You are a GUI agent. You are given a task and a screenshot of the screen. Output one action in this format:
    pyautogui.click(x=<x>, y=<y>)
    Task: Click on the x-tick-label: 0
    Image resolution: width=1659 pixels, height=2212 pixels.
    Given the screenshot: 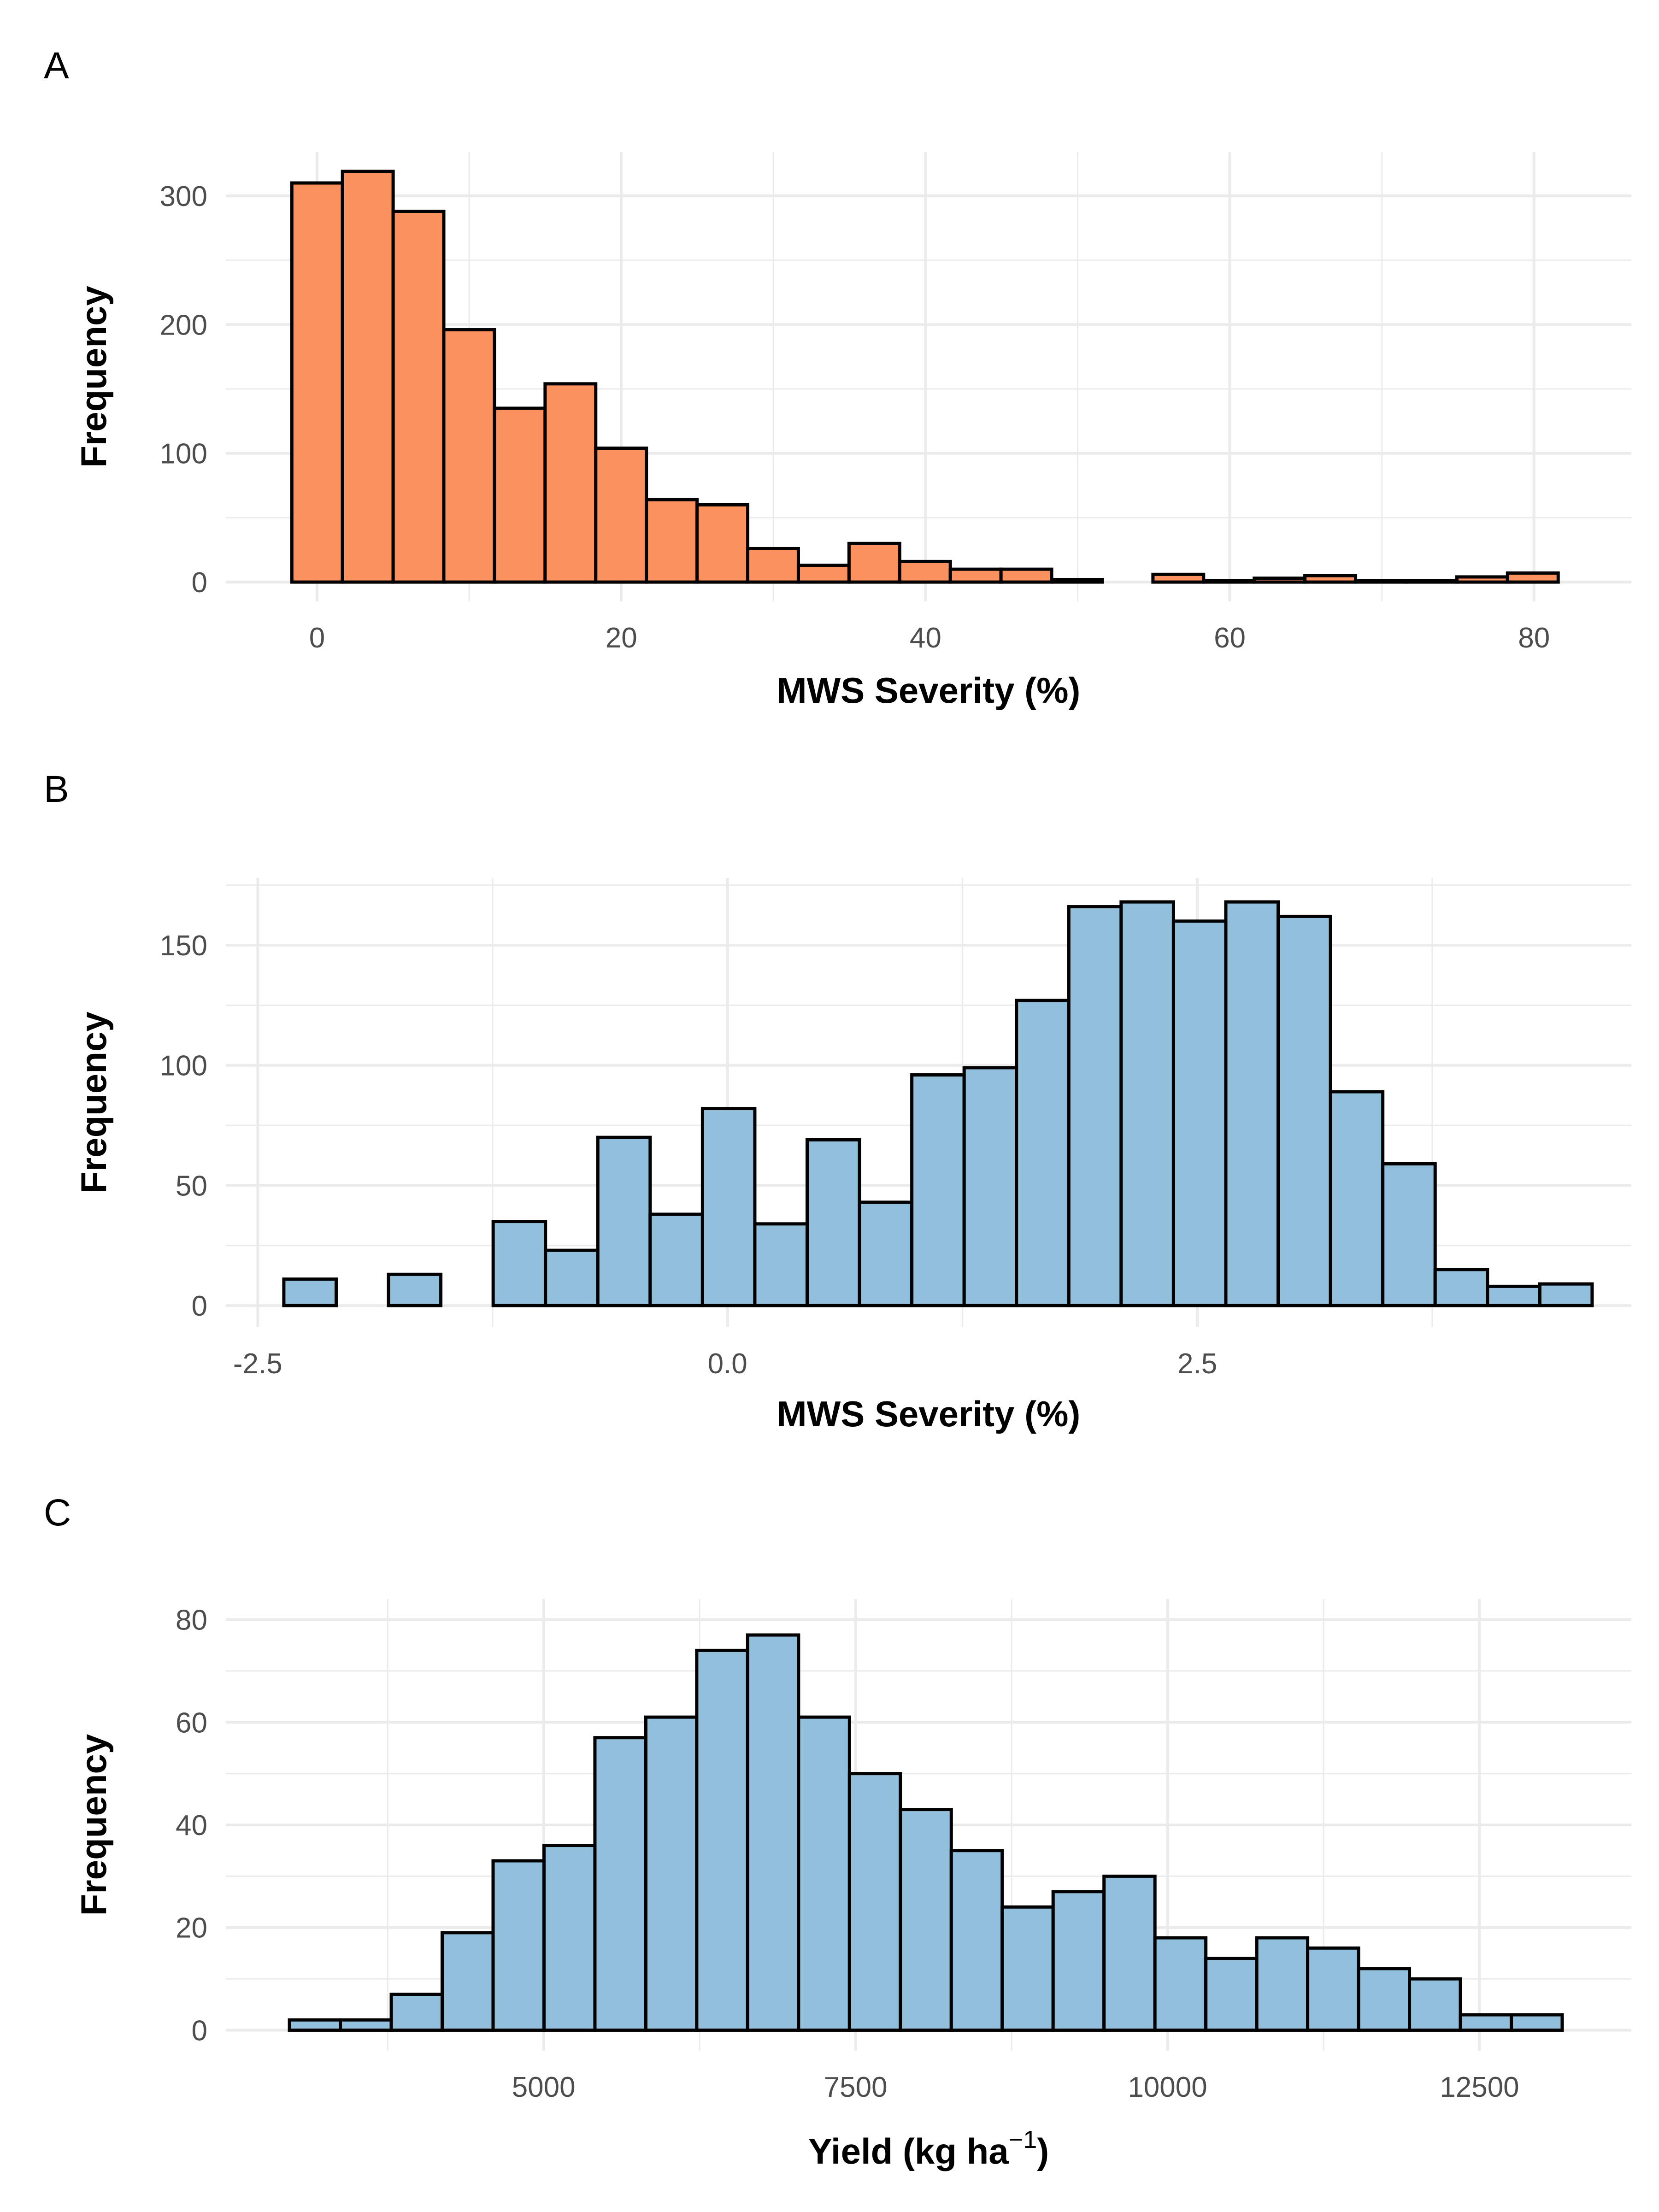 What is the action you would take?
    pyautogui.click(x=317, y=638)
    